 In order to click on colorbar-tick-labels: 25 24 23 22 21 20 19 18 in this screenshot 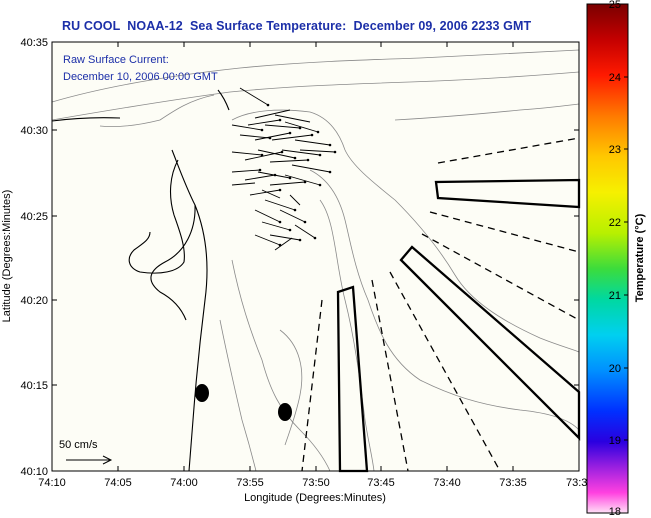, I will do `click(615, 259)`.